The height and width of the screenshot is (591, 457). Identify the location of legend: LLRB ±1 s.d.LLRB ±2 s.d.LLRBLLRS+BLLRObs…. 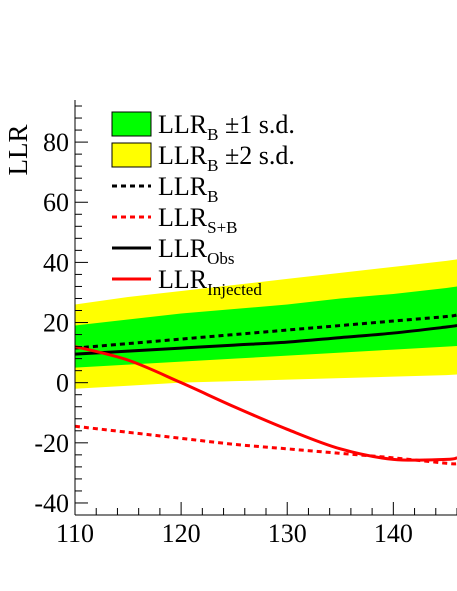
(203, 204).